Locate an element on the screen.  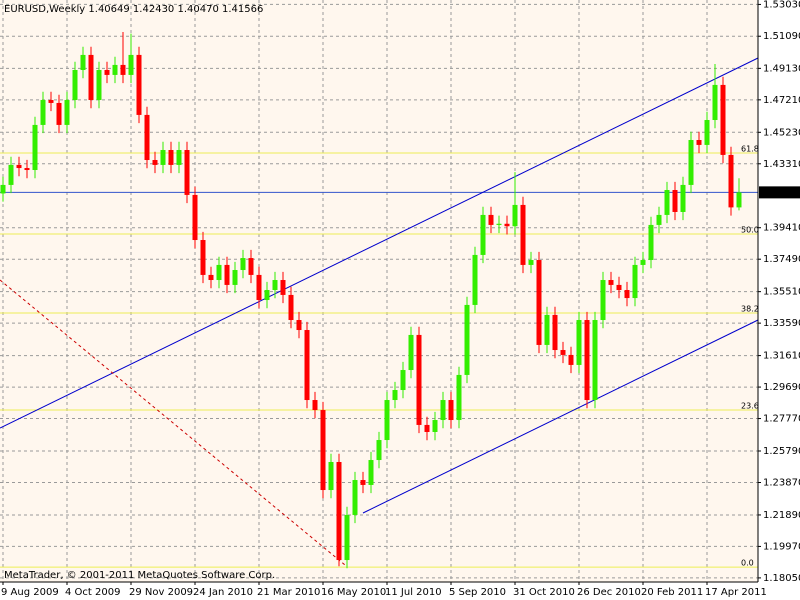
y-tick-label: 1.33590 is located at coordinates (781, 323).